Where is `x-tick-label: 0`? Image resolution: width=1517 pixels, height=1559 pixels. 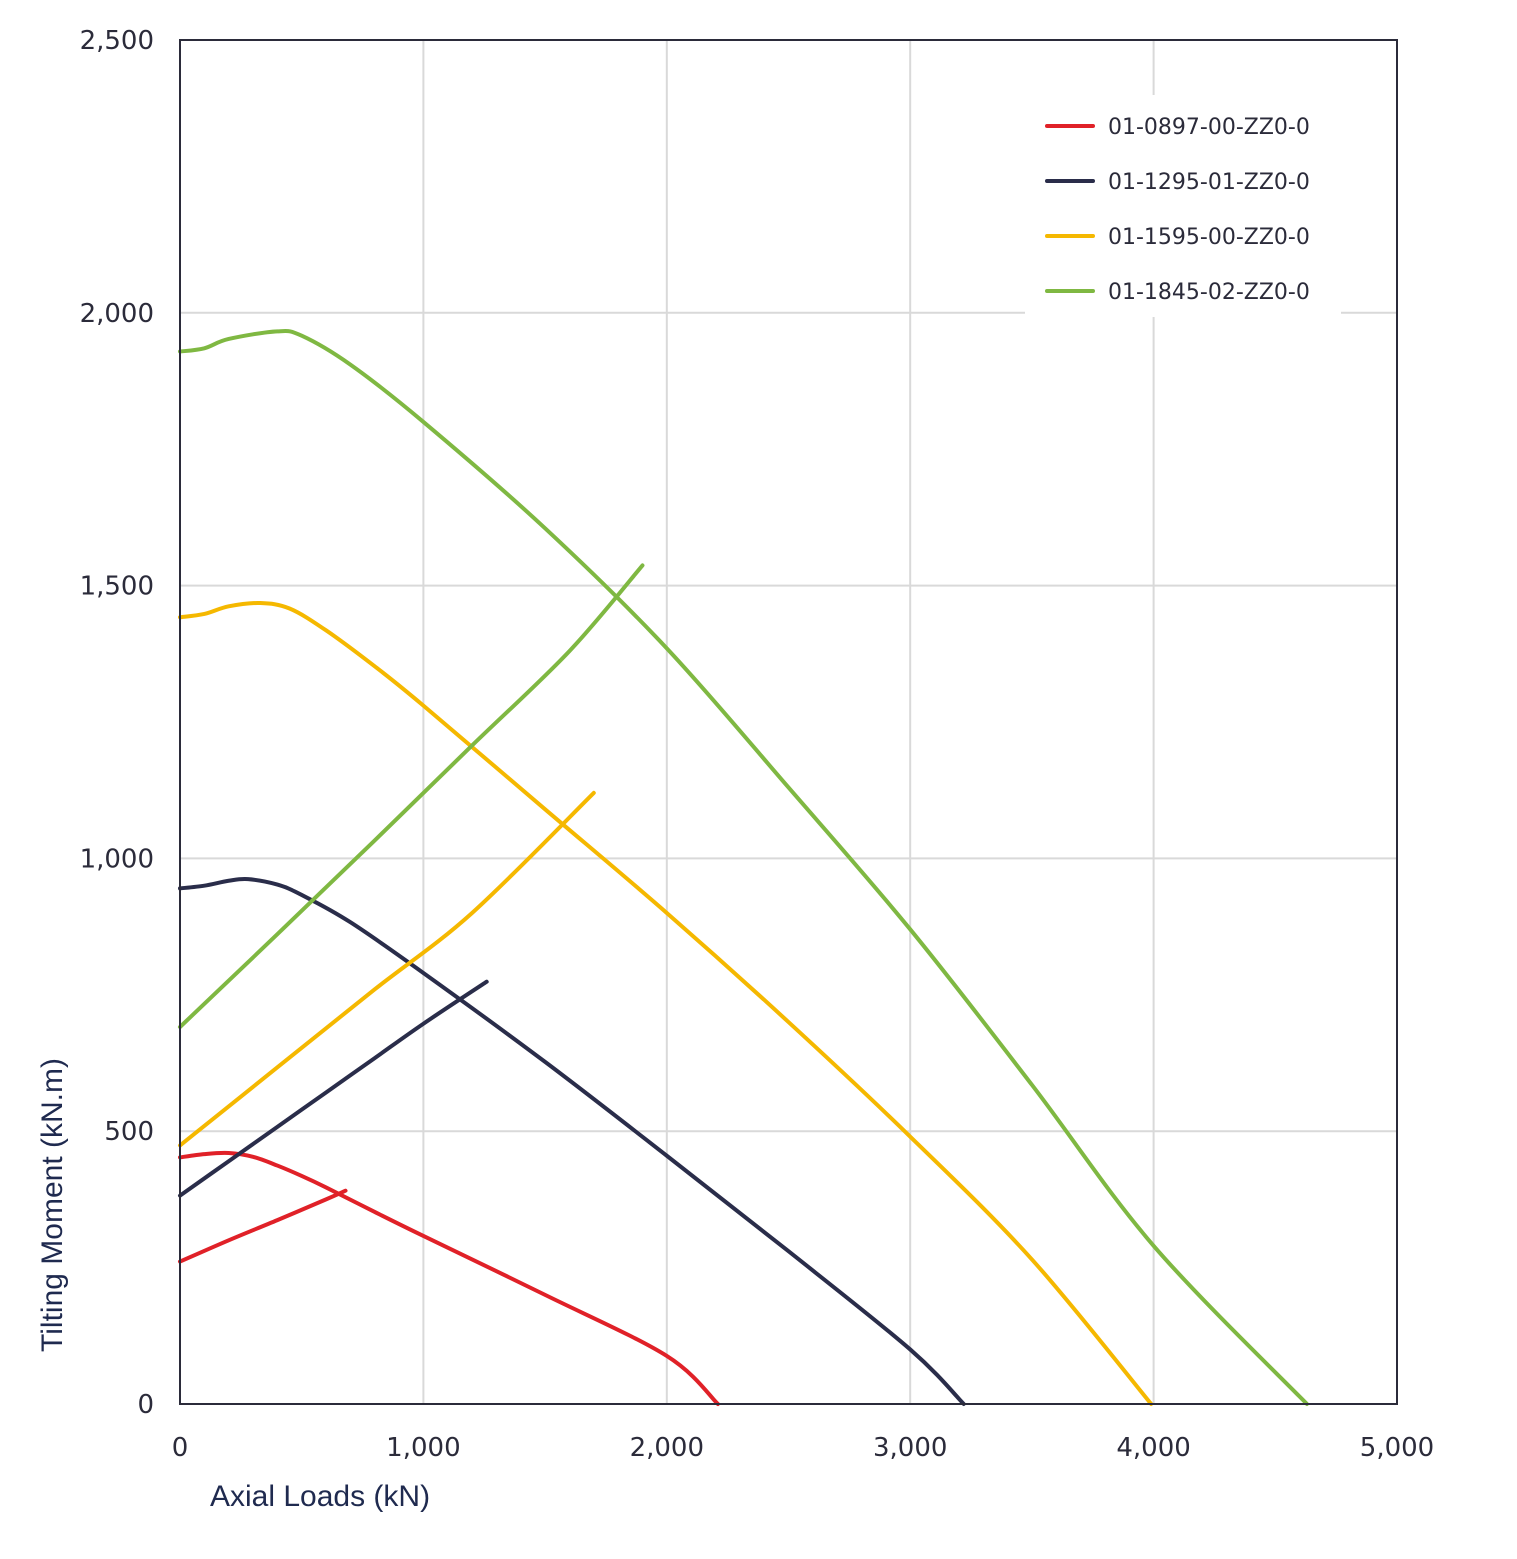
x-tick-label: 0 is located at coordinates (180, 1448).